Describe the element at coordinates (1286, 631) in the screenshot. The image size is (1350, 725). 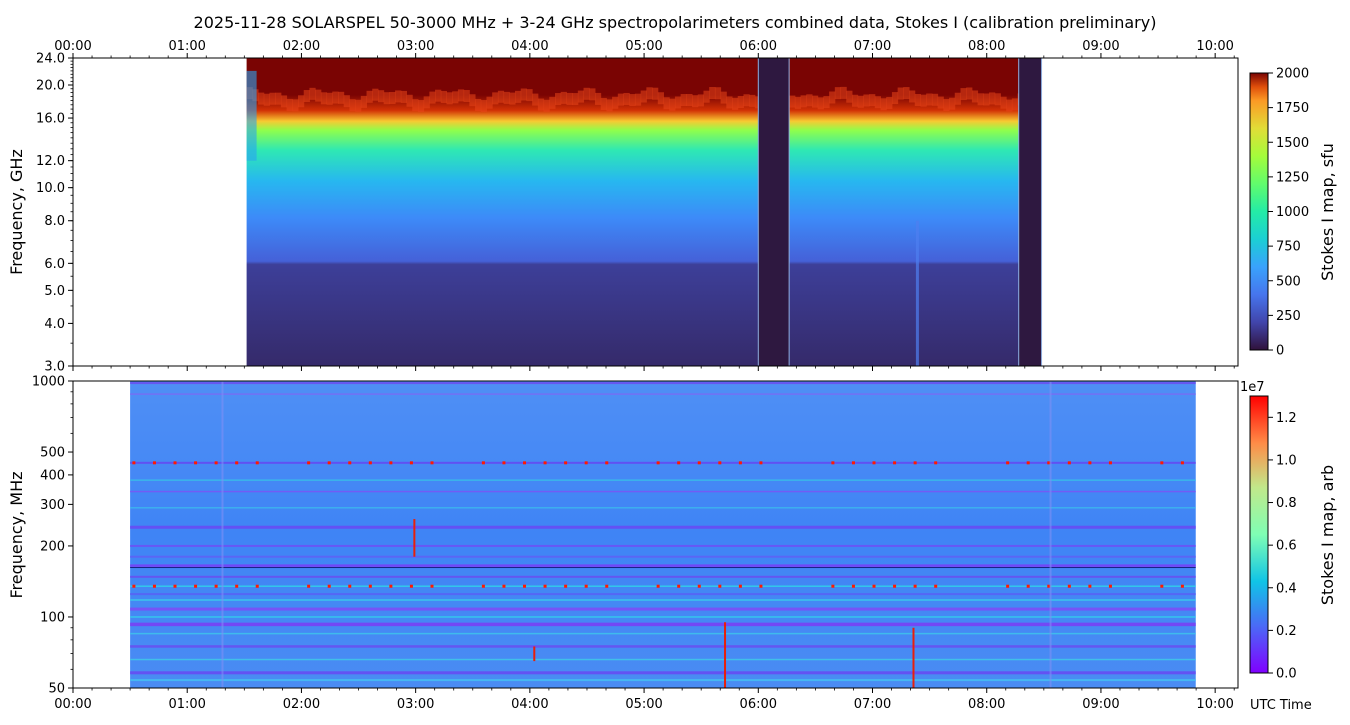
I see `colorbar-tick-label: 0.2` at that location.